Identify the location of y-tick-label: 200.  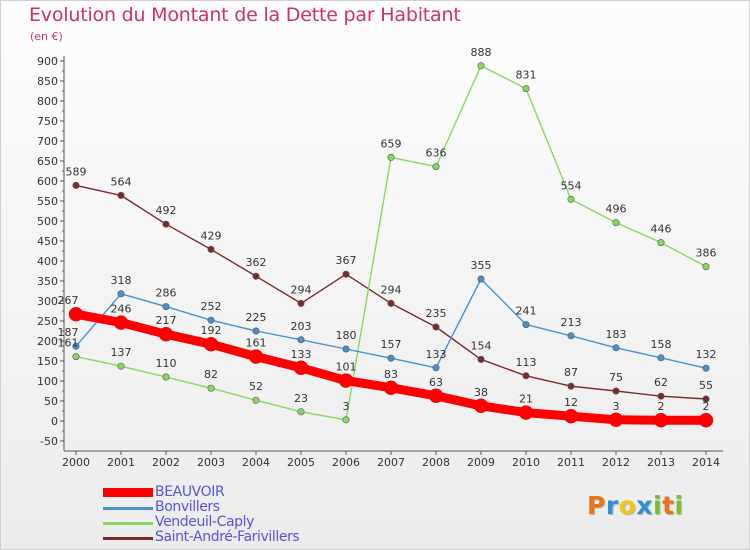
(47, 341).